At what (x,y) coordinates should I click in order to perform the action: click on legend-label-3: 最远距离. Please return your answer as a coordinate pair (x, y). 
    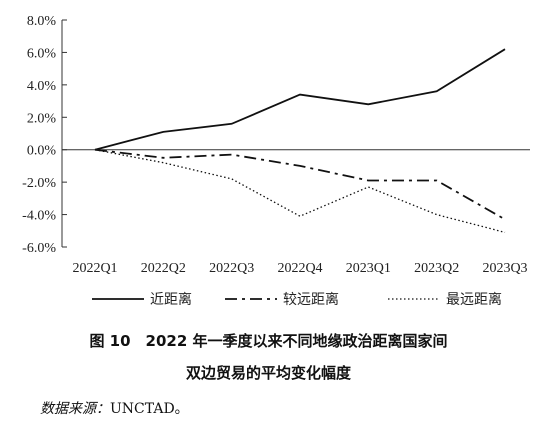
    Looking at the image, I should click on (474, 299).